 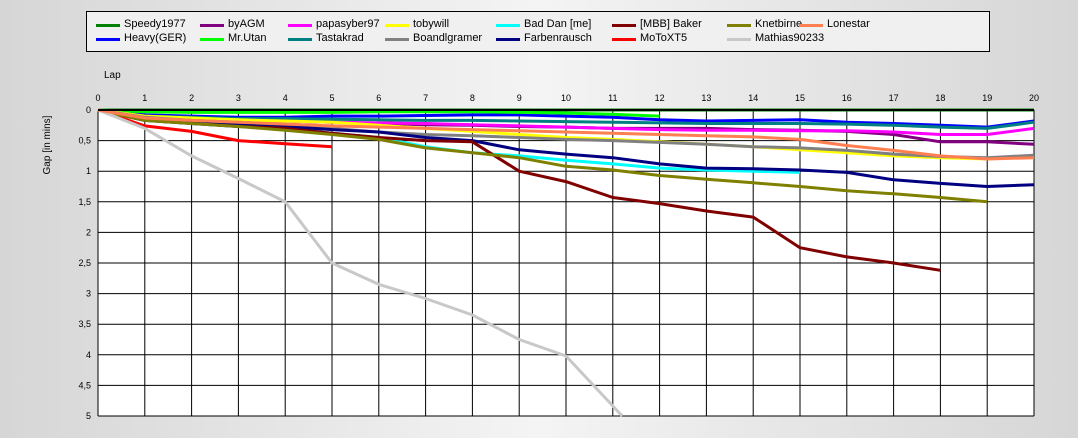 I want to click on legend-label: Speedy1977, so click(x=155, y=24).